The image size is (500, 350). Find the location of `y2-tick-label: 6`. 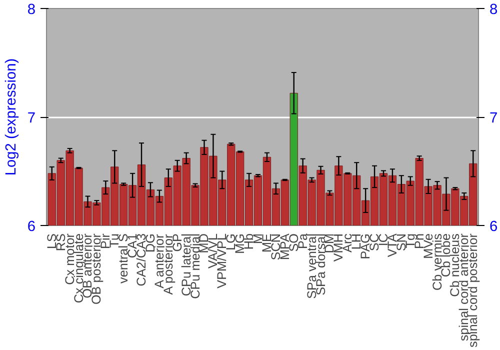

y2-tick-label: 6 is located at coordinates (494, 227).